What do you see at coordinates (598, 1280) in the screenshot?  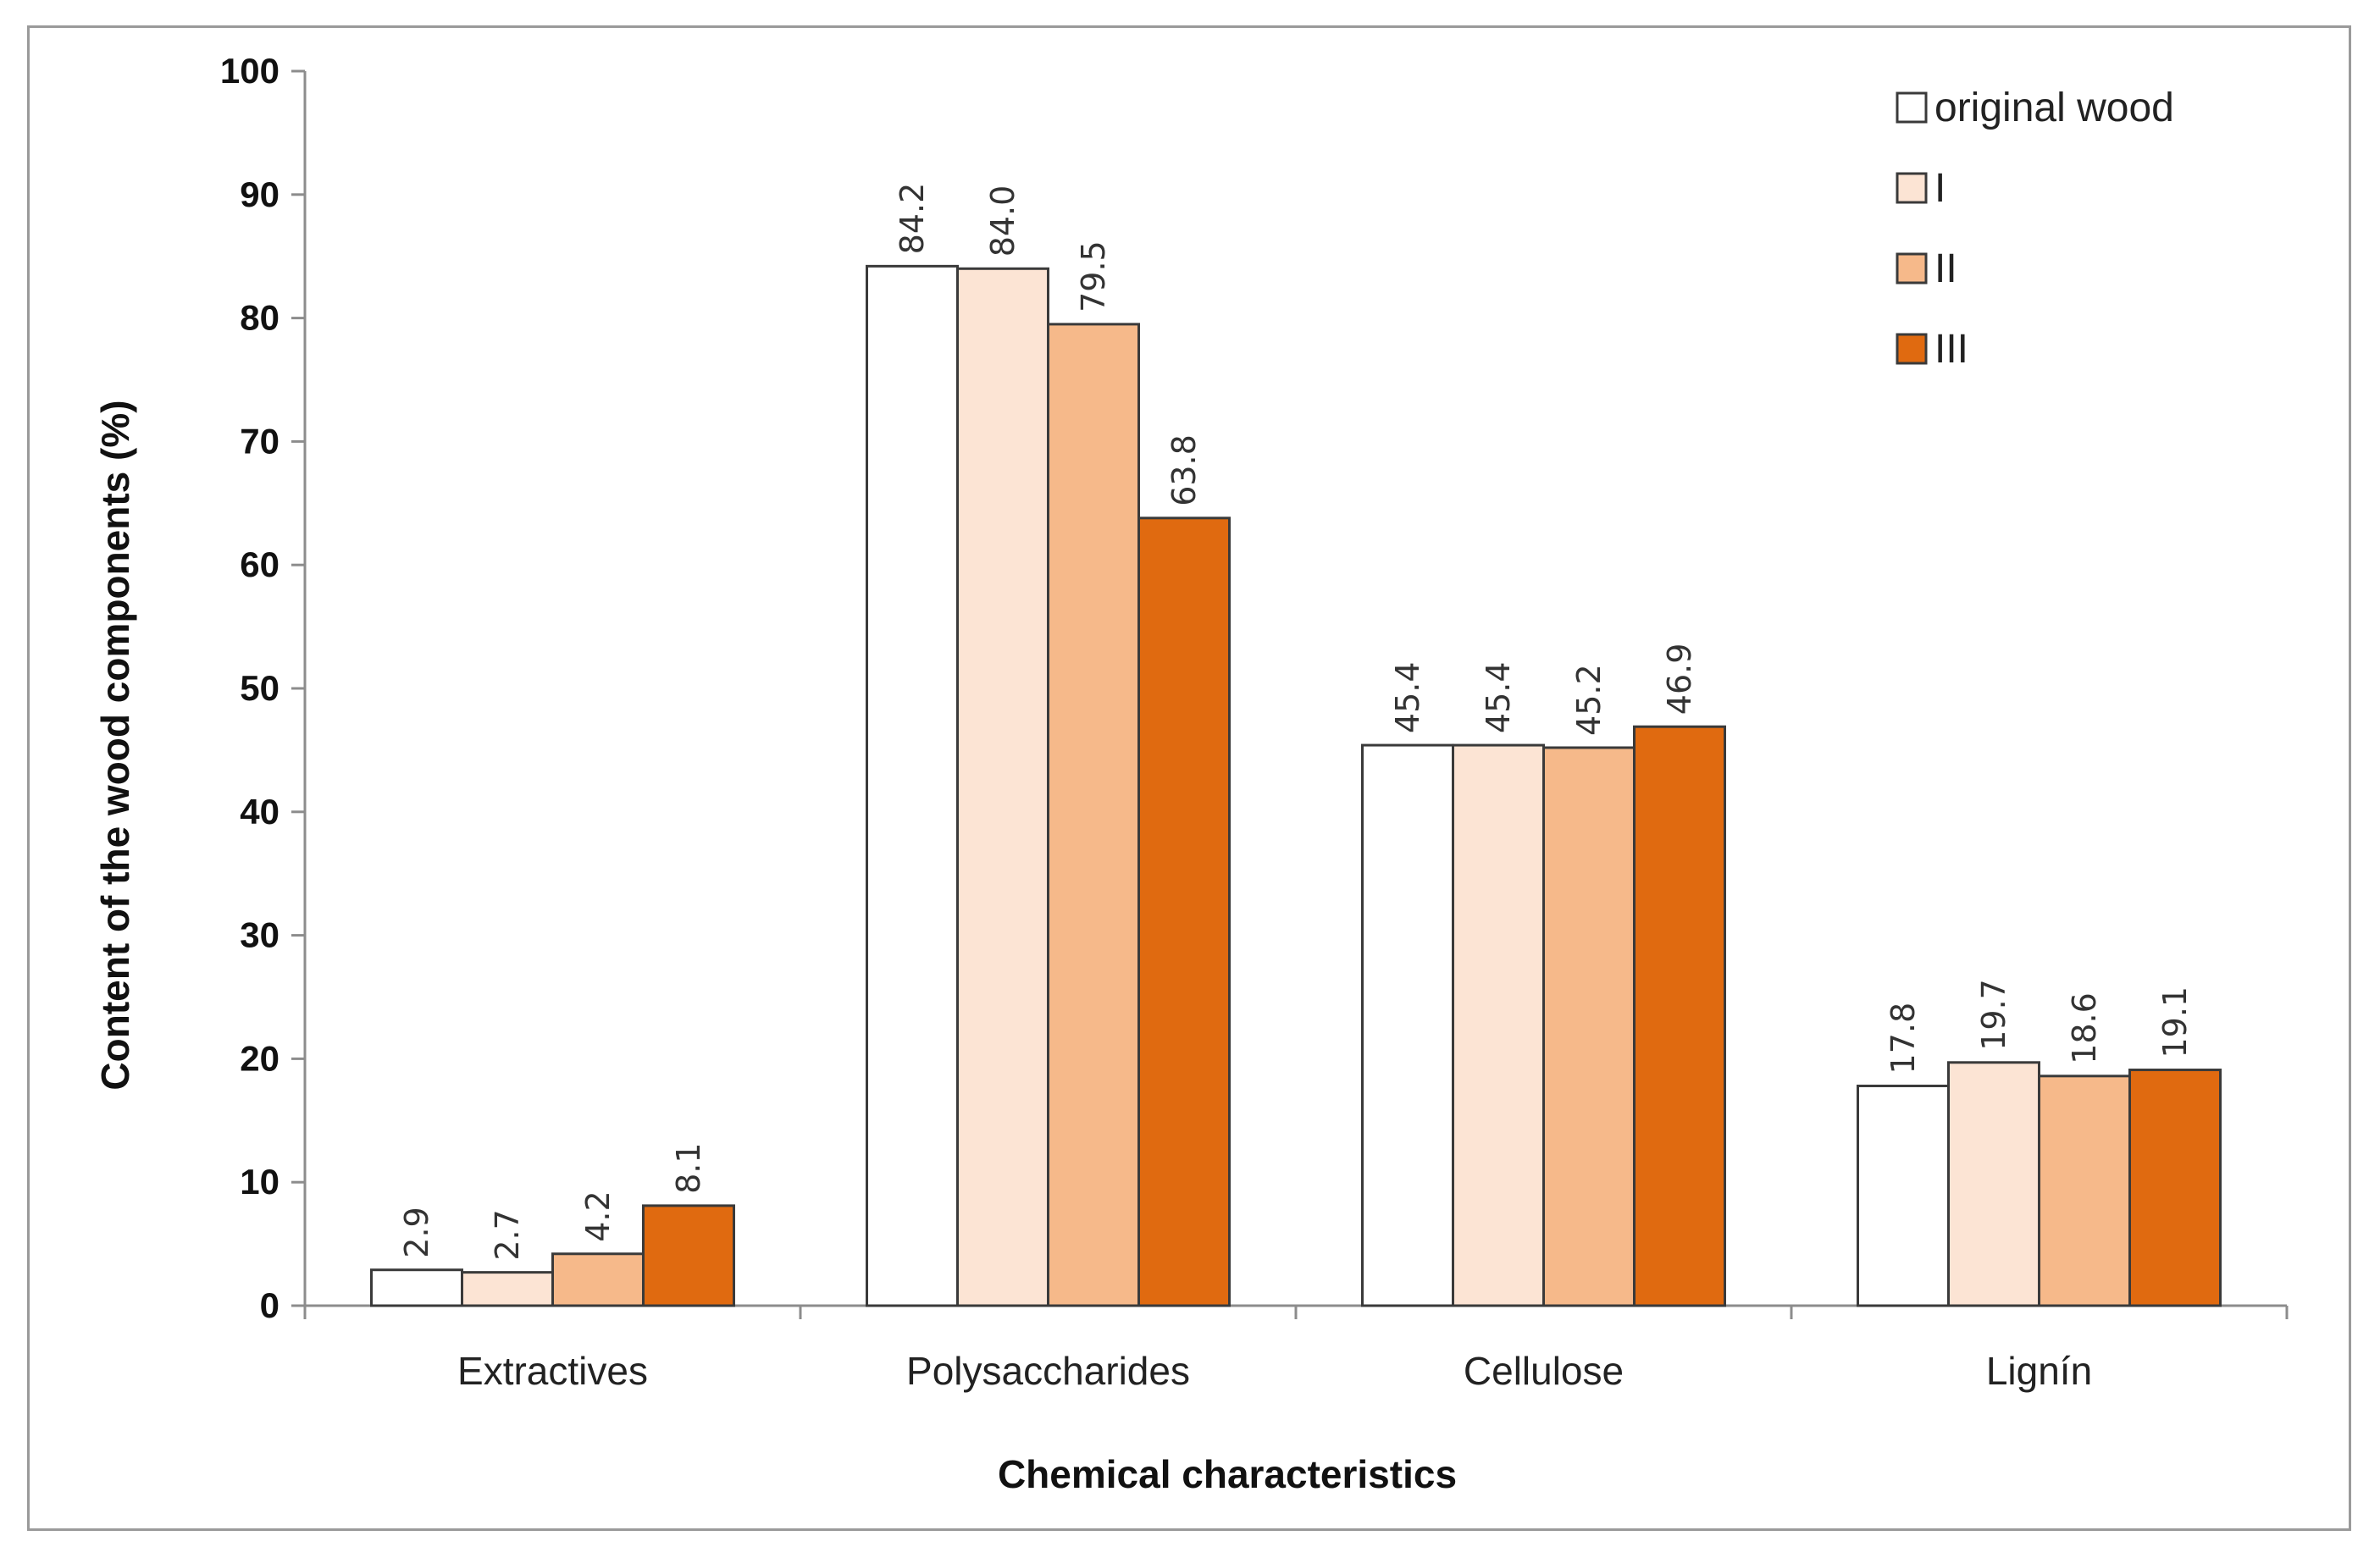 I see `bar-ii-extractives` at bounding box center [598, 1280].